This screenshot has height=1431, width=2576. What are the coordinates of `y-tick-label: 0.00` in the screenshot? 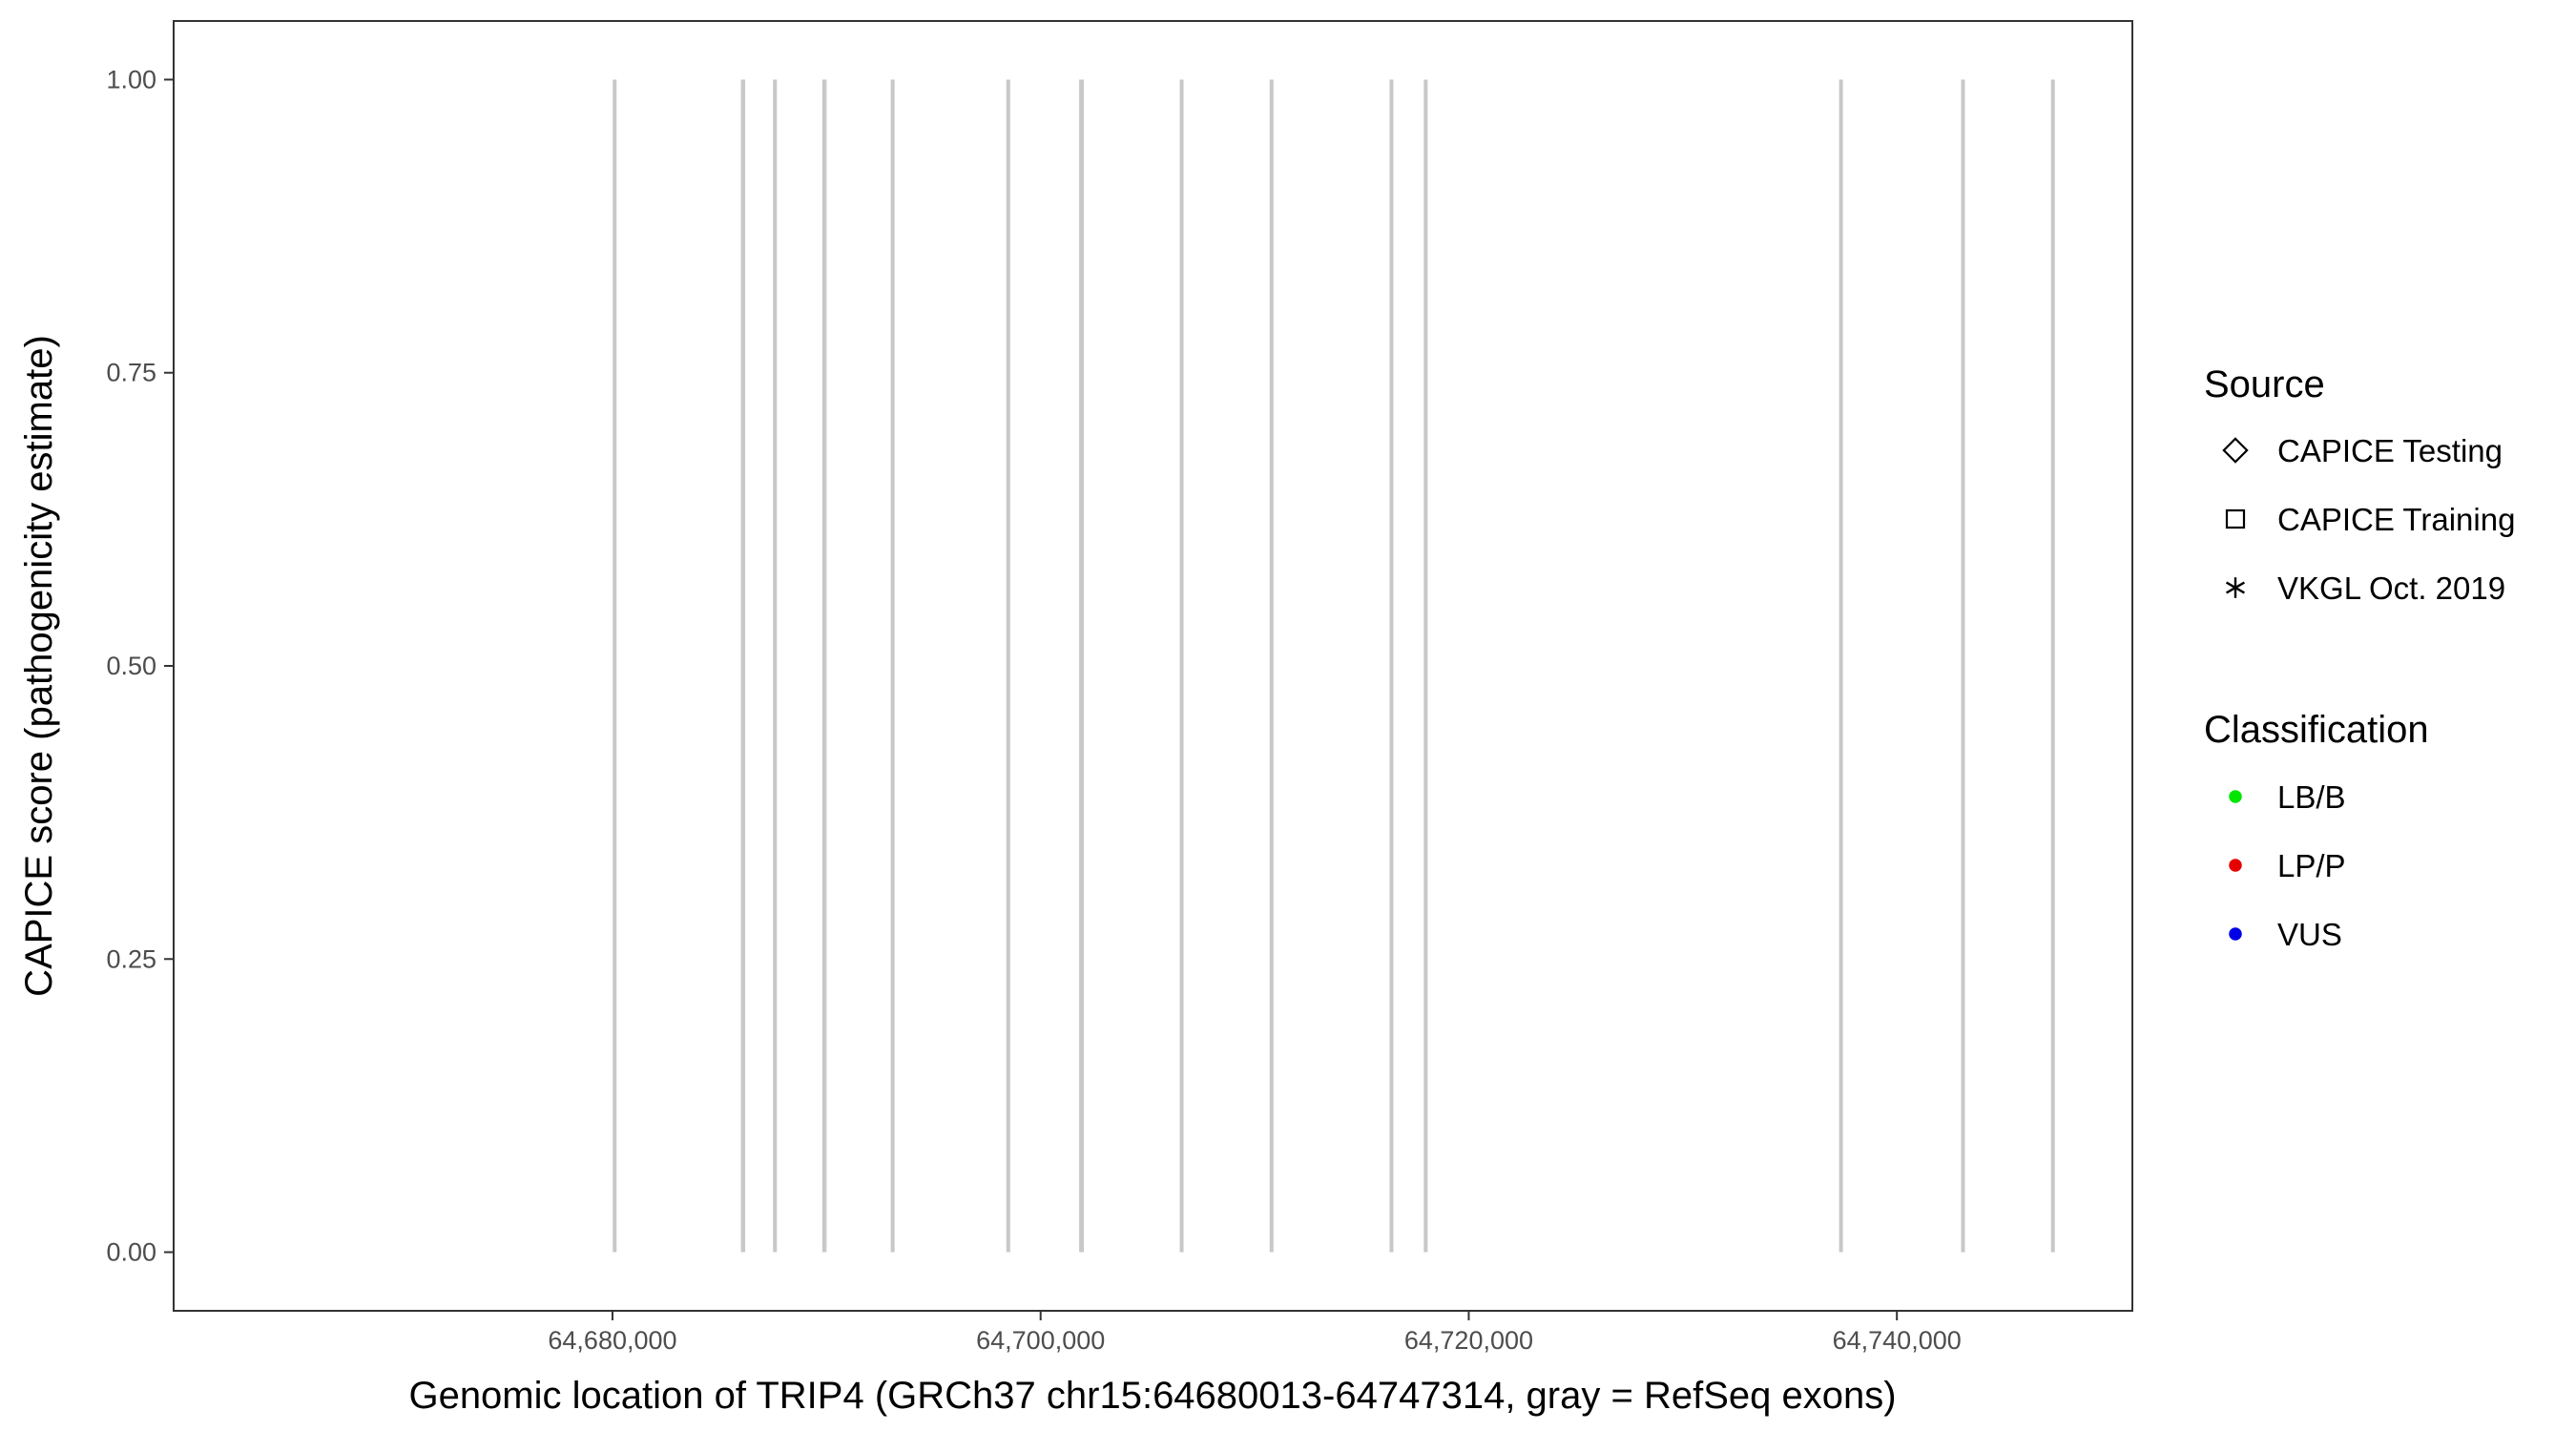 It's located at (131, 1252).